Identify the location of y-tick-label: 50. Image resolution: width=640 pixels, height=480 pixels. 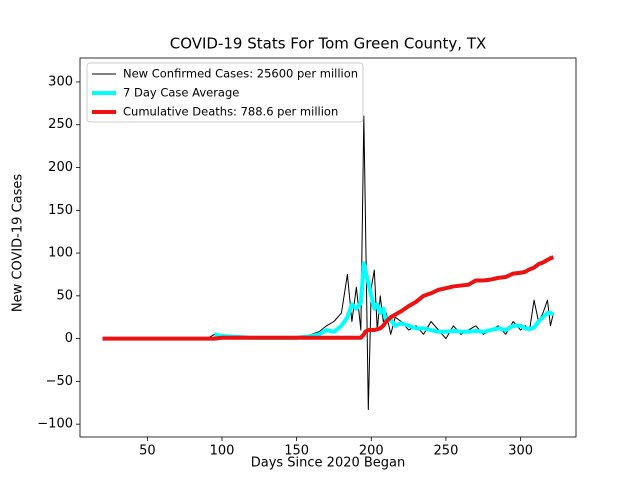
(64, 295).